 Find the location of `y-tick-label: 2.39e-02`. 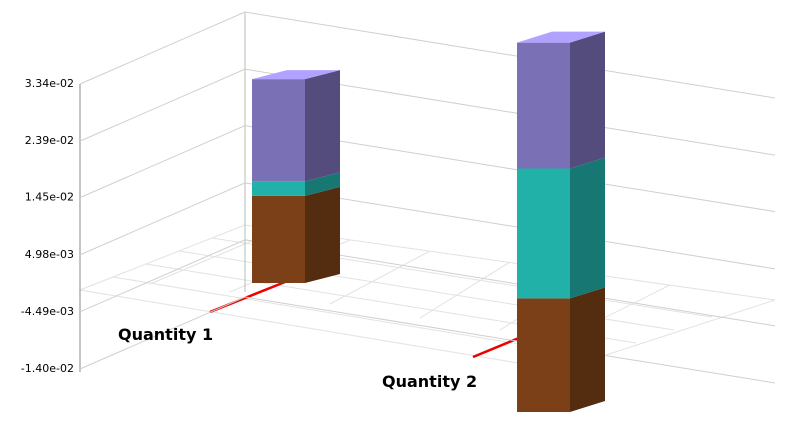

y-tick-label: 2.39e-02 is located at coordinates (49, 140).